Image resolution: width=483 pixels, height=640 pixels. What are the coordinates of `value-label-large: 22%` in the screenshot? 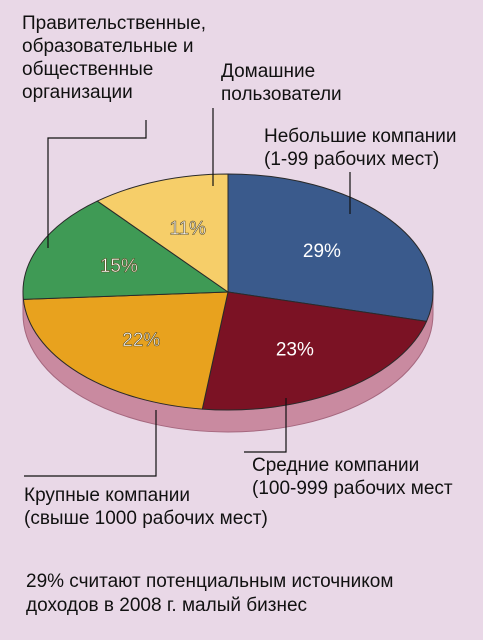 It's located at (141, 340).